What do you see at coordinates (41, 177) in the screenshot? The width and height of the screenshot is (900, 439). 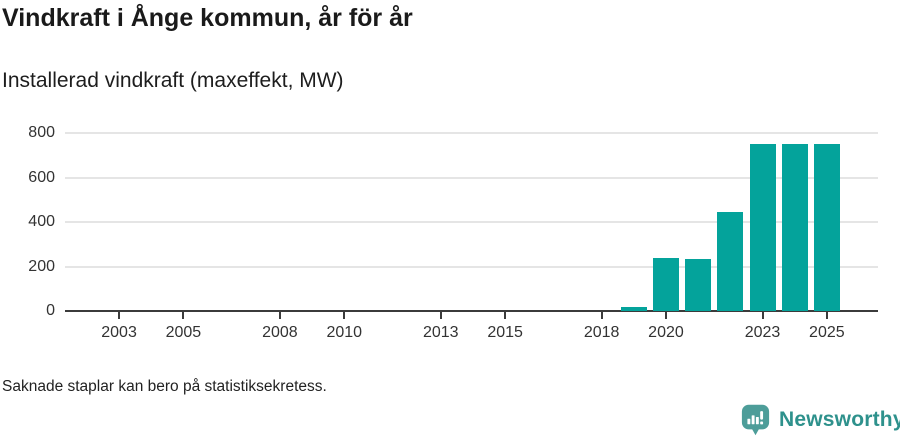 I see `y-tick-label: 600` at bounding box center [41, 177].